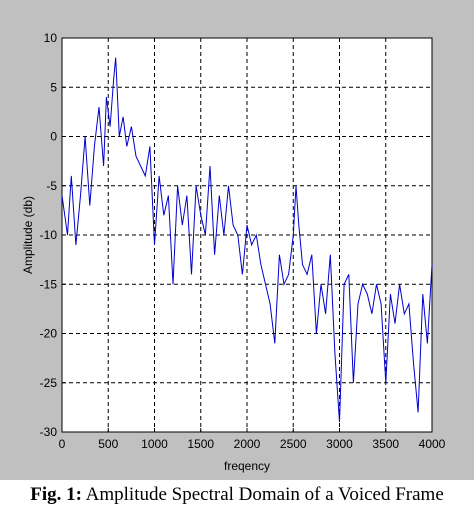 The width and height of the screenshot is (474, 509). Describe the element at coordinates (108, 444) in the screenshot. I see `x-tick-label: 500` at that location.